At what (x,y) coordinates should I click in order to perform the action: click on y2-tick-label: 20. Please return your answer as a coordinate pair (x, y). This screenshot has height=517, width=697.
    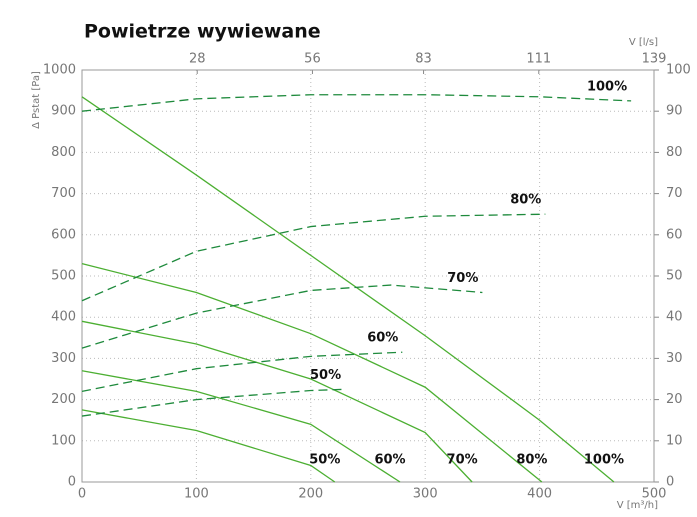
    Looking at the image, I should click on (674, 399).